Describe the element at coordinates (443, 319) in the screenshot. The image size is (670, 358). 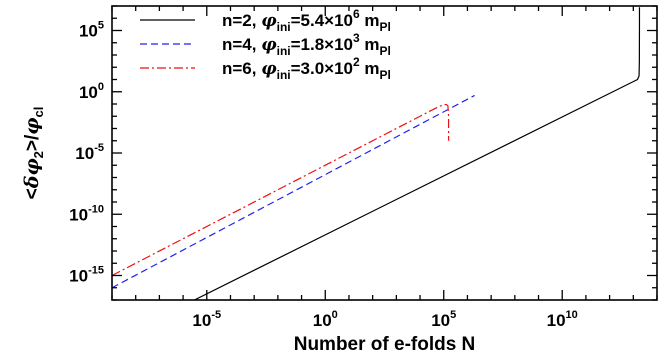
I see `x-tick-label: 10⁵` at that location.